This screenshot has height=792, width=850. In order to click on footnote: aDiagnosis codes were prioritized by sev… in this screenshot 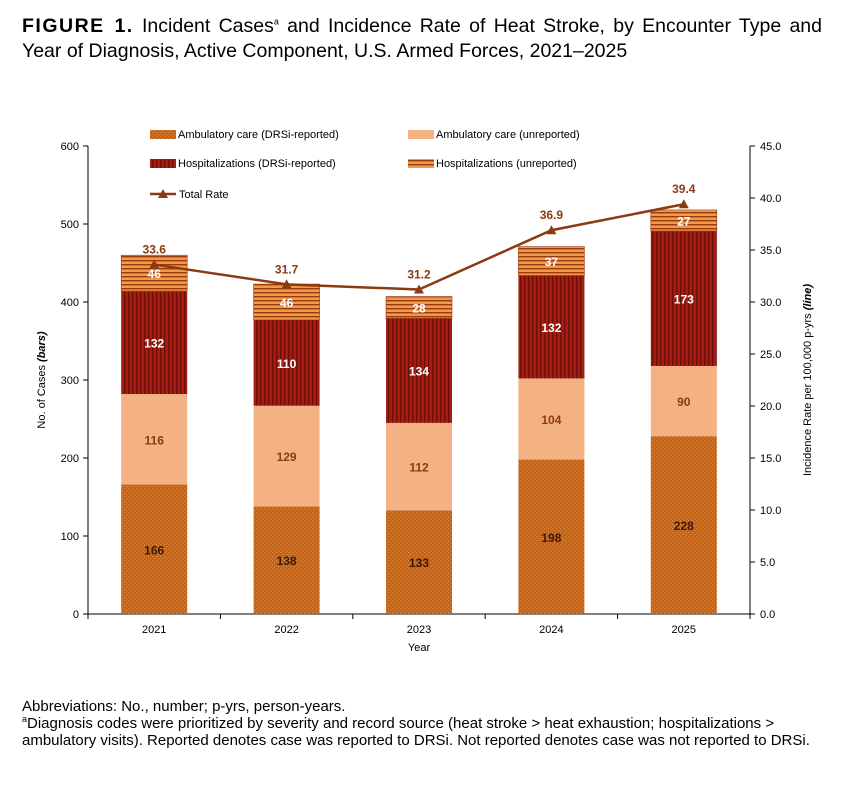, I will do `click(422, 732)`.